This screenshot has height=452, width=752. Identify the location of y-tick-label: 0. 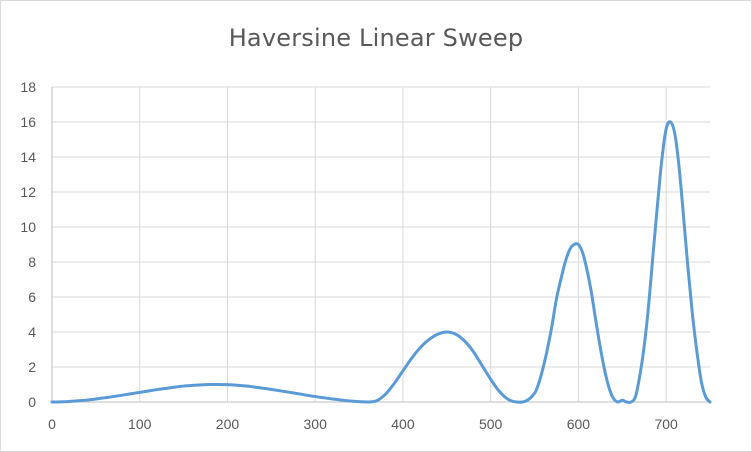
(32, 402).